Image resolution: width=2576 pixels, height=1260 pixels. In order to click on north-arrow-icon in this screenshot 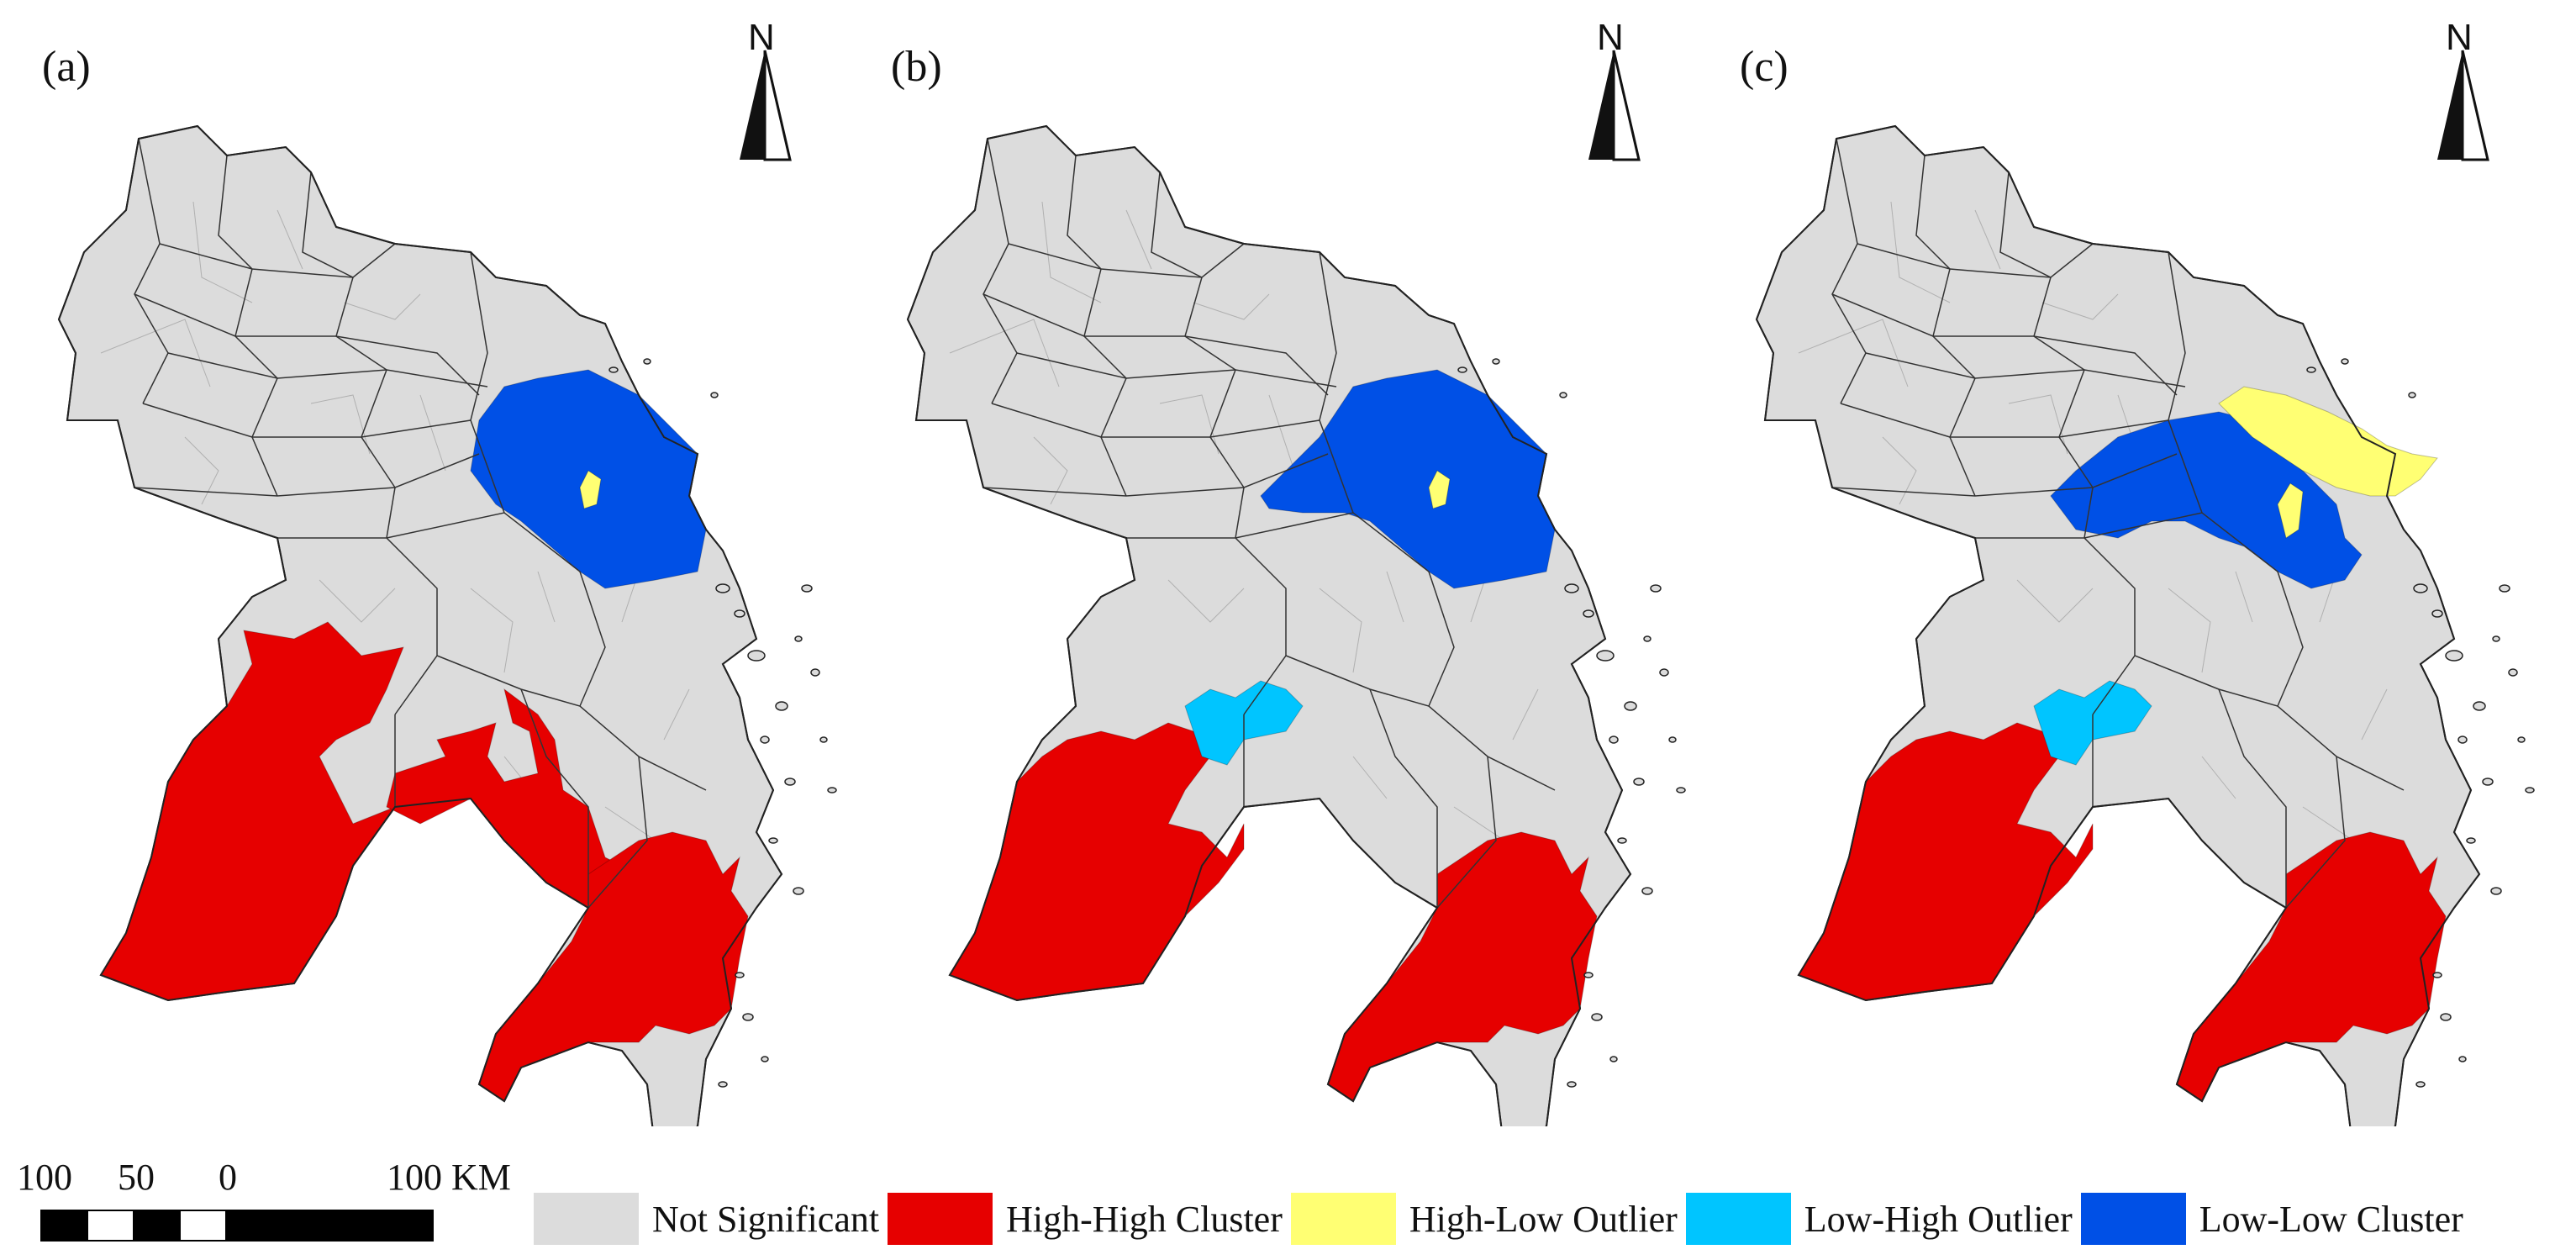, I will do `click(2463, 105)`.